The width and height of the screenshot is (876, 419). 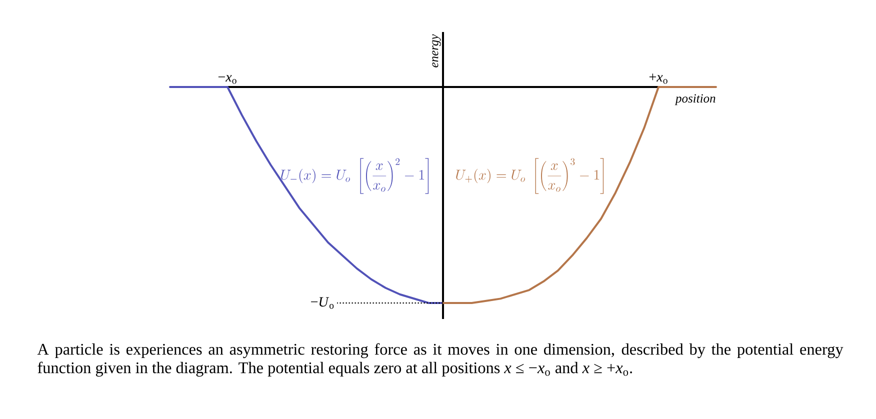 I want to click on ref-line-label: −U$_{o}$, so click(x=322, y=303).